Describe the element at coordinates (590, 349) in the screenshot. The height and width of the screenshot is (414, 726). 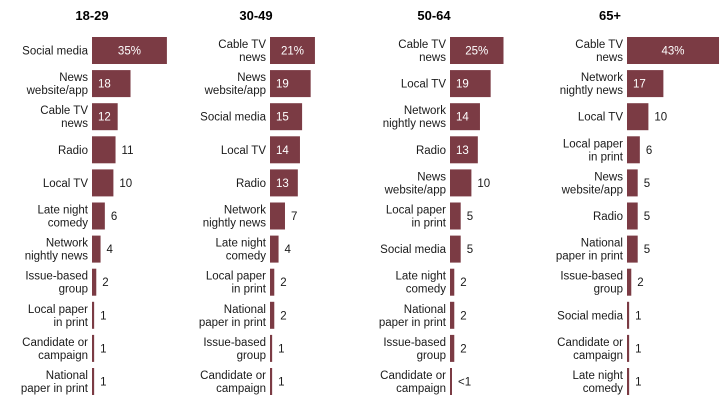
I see `category-label: Candidate or campaign` at that location.